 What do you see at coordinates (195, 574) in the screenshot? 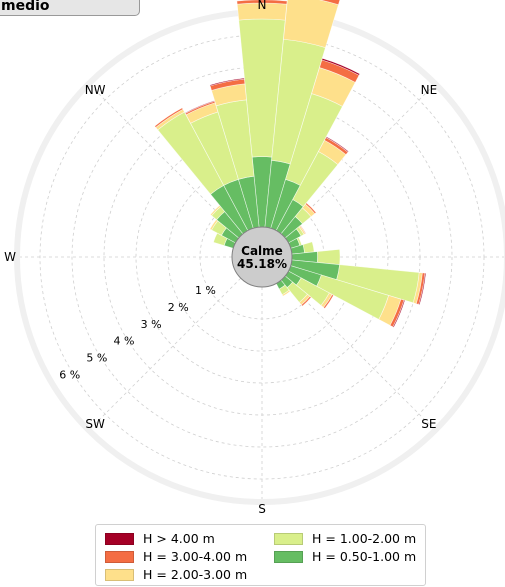
I see `legend-label: H = 2.00-3.00 m` at bounding box center [195, 574].